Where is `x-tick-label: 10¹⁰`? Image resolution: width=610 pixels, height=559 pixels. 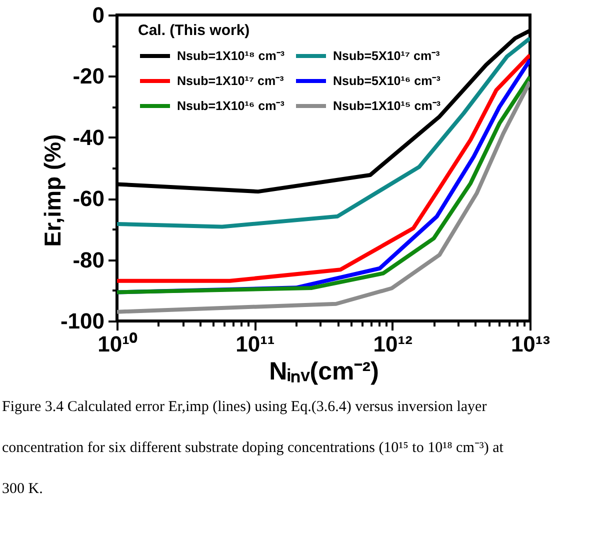 x-tick-label: 10¹⁰ is located at coordinates (118, 344).